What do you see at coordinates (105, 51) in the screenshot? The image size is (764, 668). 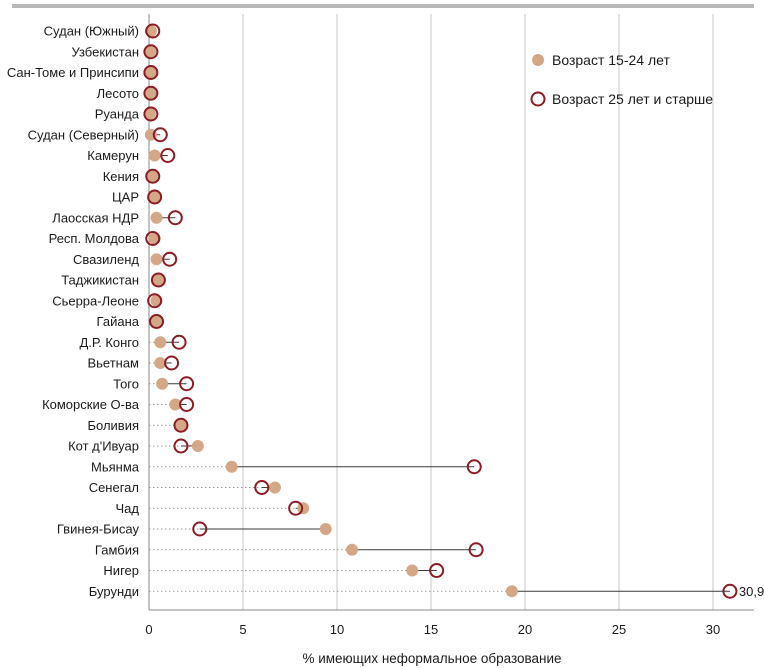 I see `category-label: Узбекистан` at bounding box center [105, 51].